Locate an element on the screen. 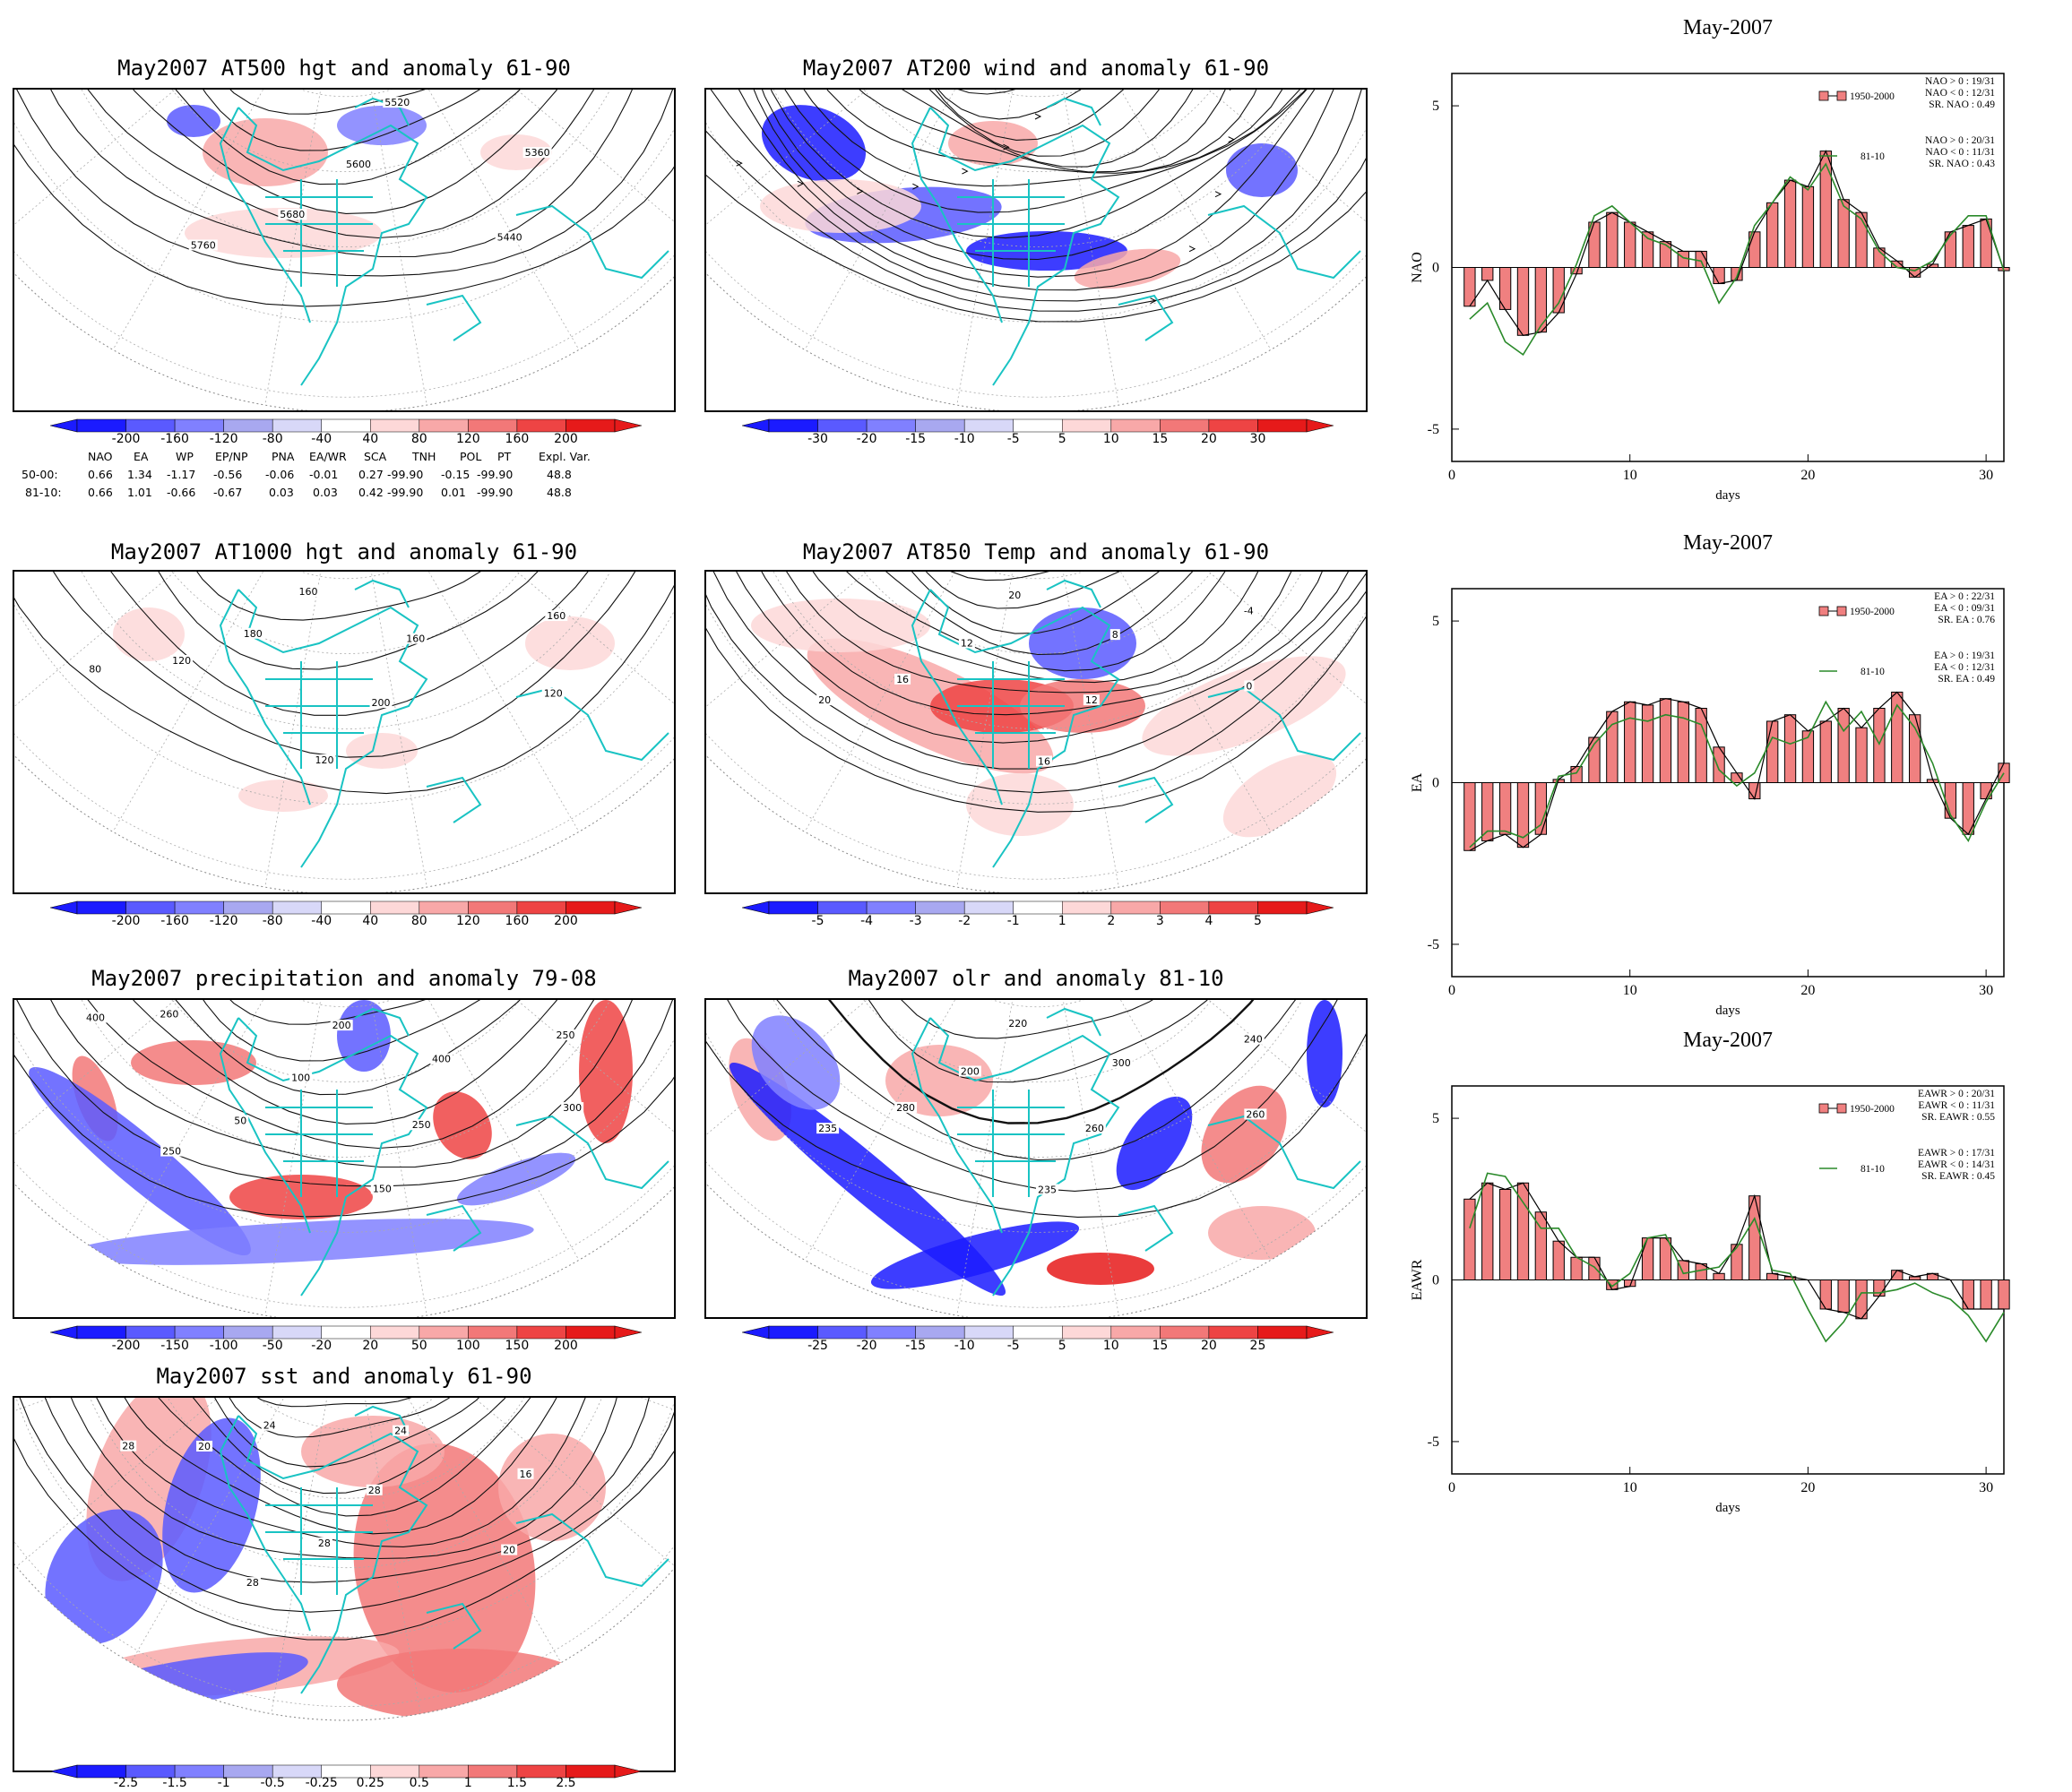 Image resolution: width=2072 pixels, height=1792 pixels. cbar-tick-label: -200 is located at coordinates (126, 1346).